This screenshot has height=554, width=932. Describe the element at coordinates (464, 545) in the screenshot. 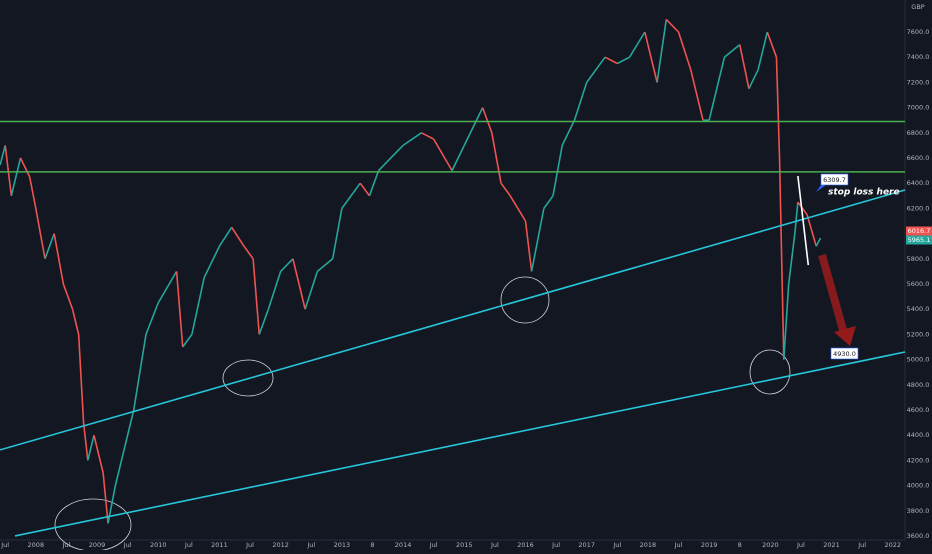

I see `x-tick-label: 2015` at that location.